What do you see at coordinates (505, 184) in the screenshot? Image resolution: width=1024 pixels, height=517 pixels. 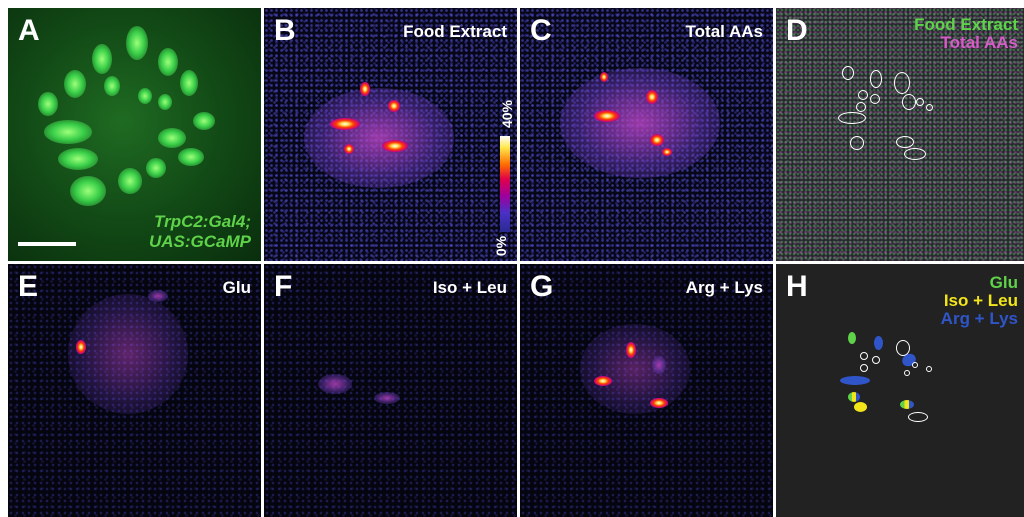 I see `colorbar` at bounding box center [505, 184].